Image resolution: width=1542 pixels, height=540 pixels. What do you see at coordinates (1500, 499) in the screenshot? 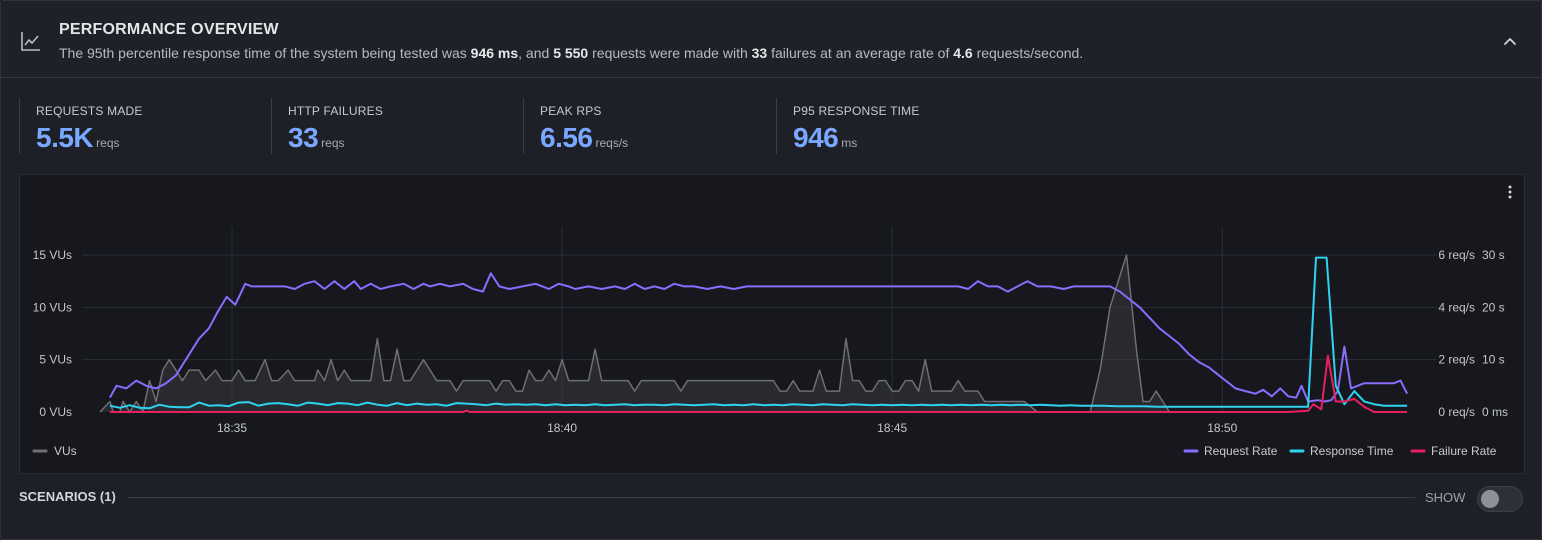
I see `show-scenarios-toggle` at bounding box center [1500, 499].